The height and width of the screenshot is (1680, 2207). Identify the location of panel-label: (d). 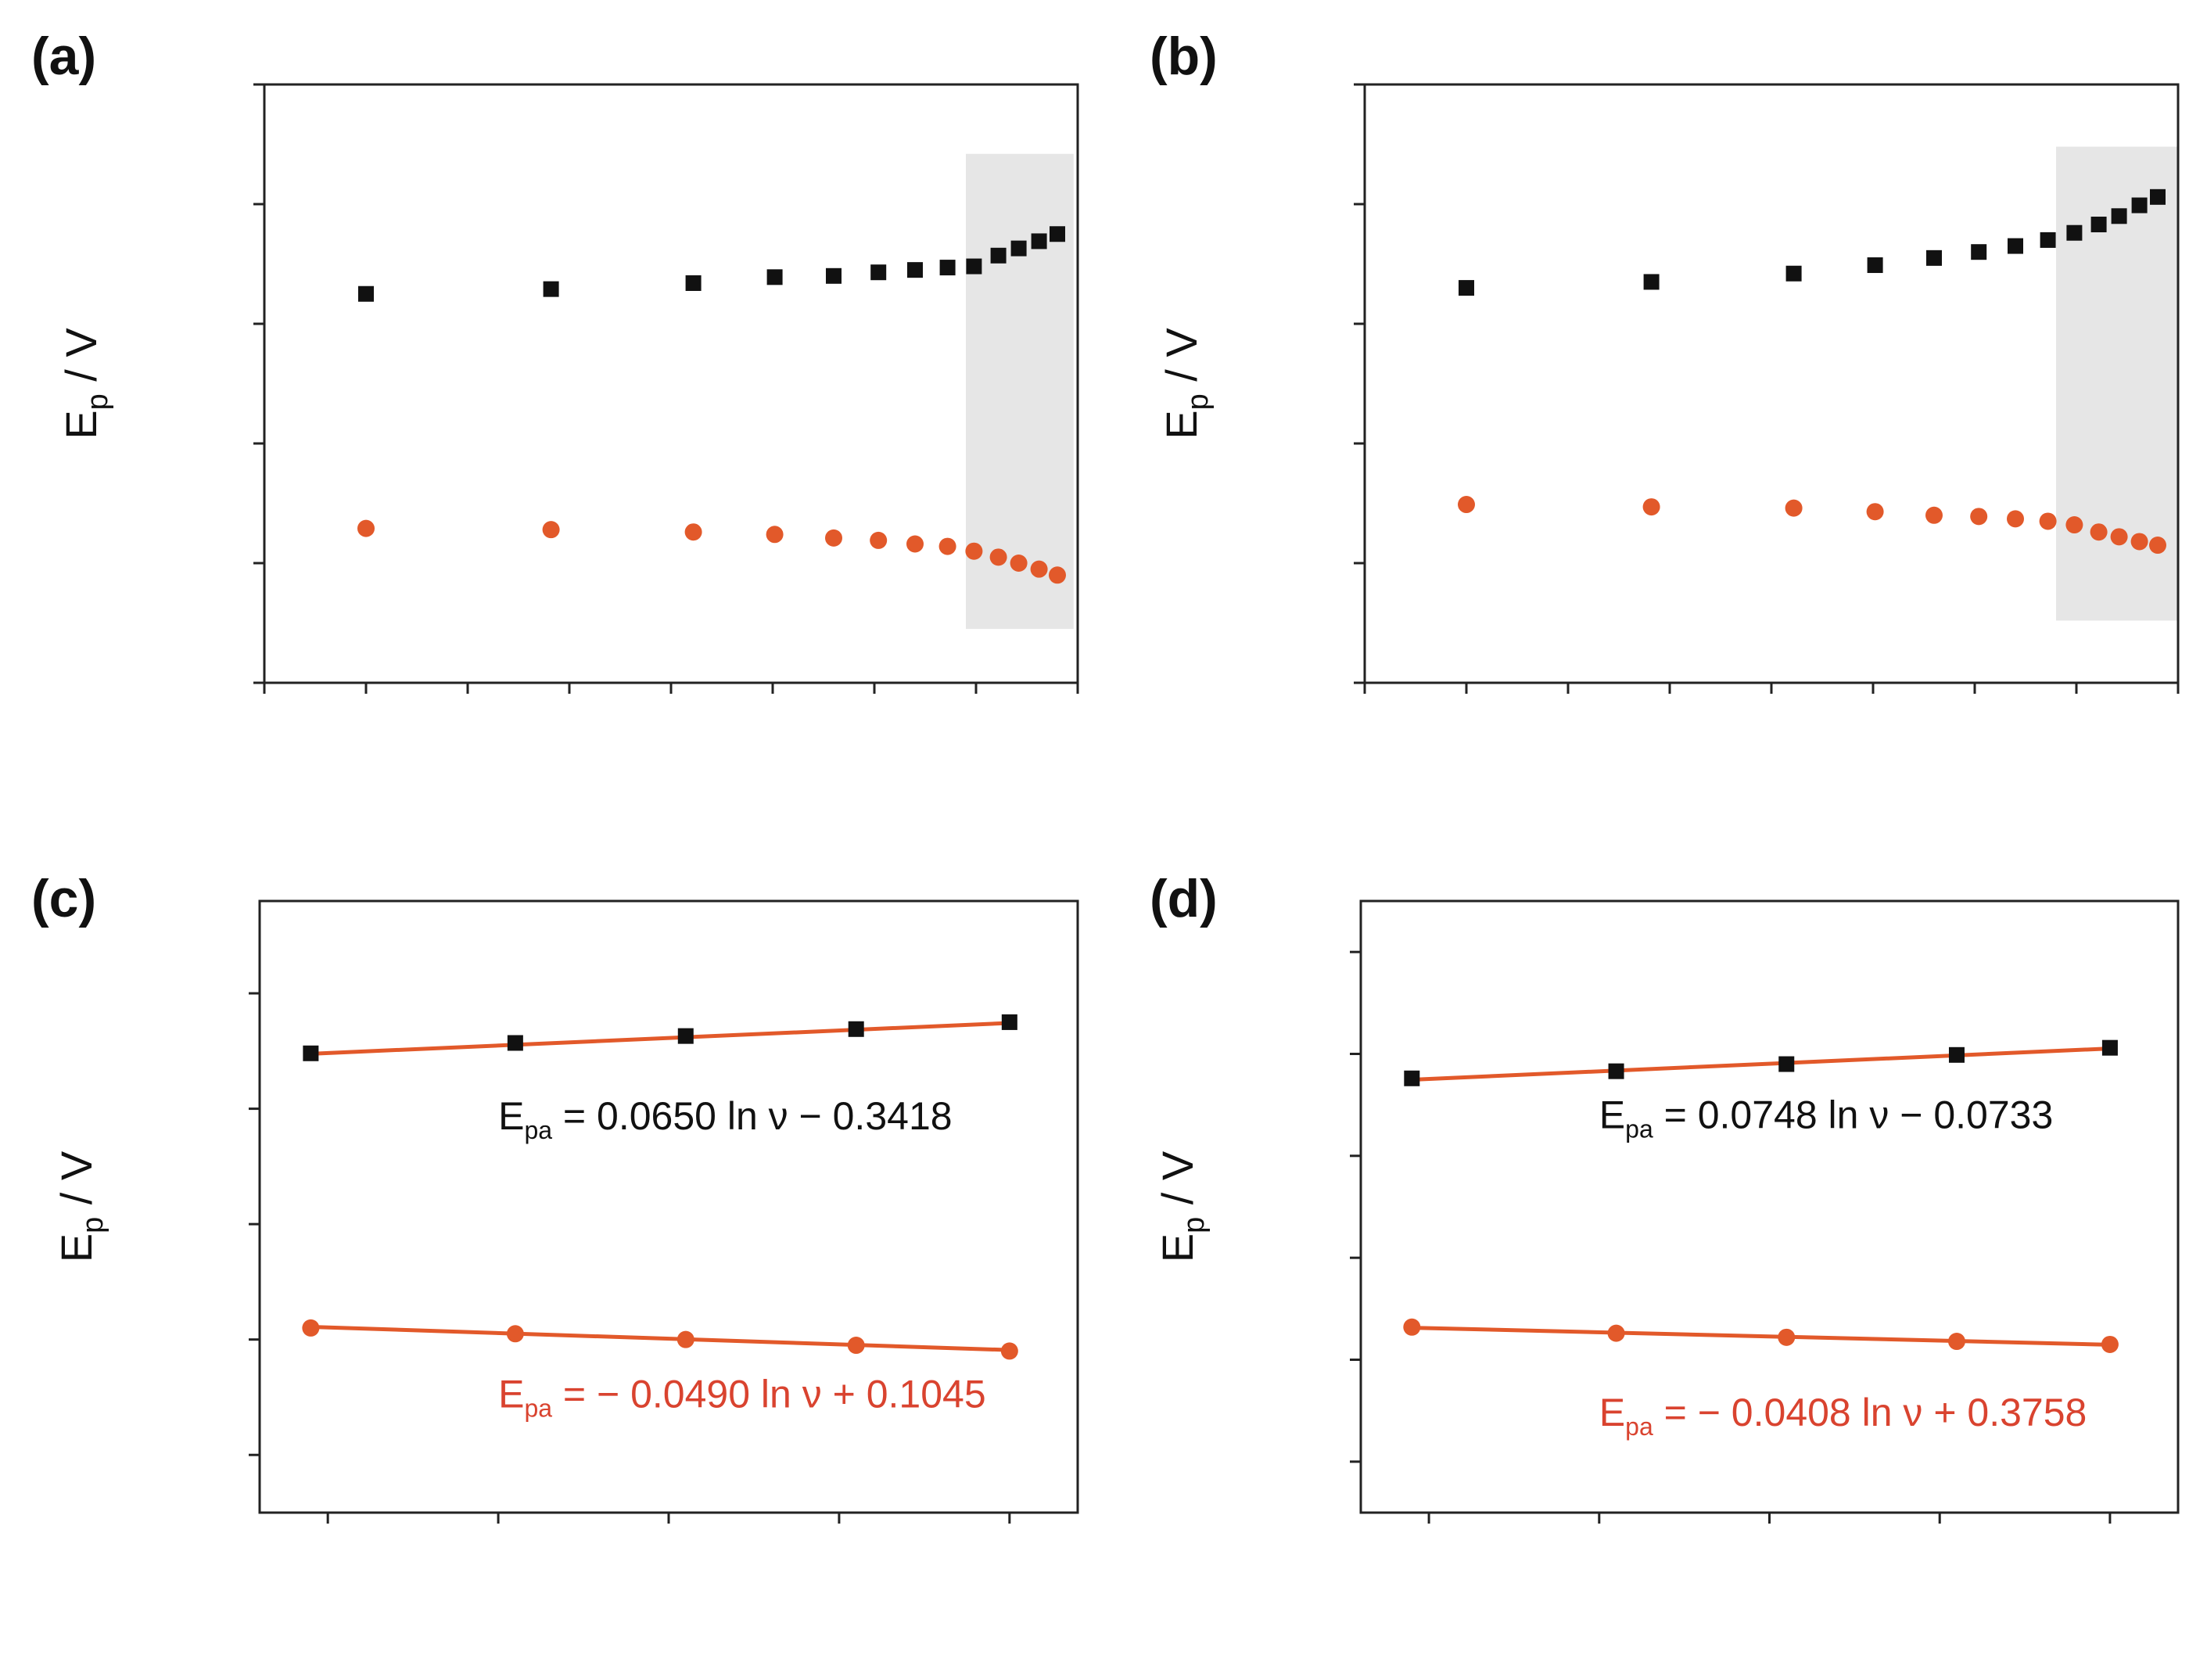
(1184, 898).